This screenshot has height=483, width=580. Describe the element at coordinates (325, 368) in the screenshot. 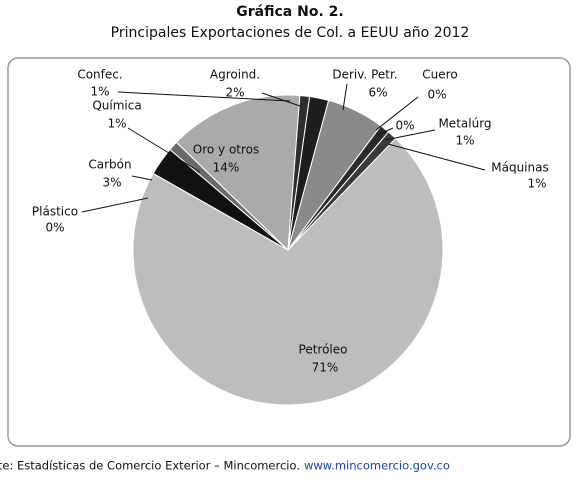

I see `slice-value: 71%` at that location.